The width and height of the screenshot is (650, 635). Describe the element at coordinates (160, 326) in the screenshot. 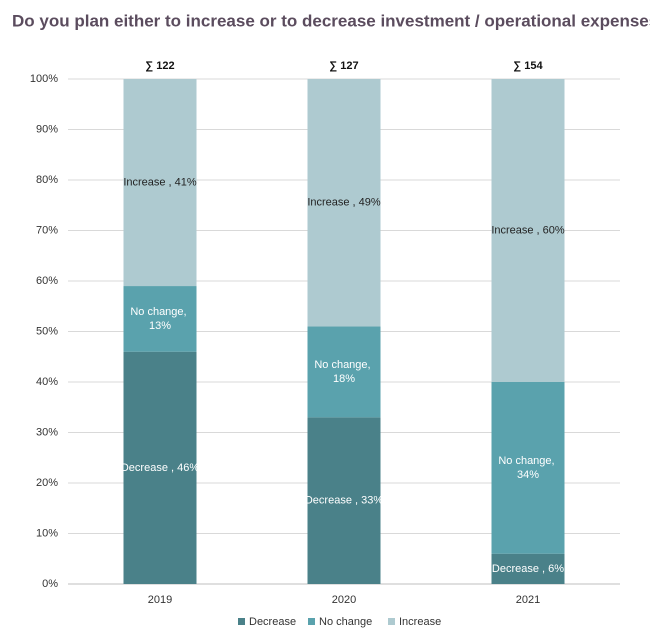

I see `data-label-line: 13%` at that location.